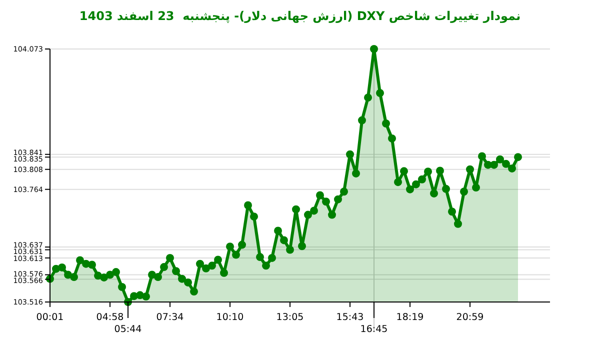 The width and height of the screenshot is (600, 352). I want to click on x-tick-label: 13:05, so click(290, 317).